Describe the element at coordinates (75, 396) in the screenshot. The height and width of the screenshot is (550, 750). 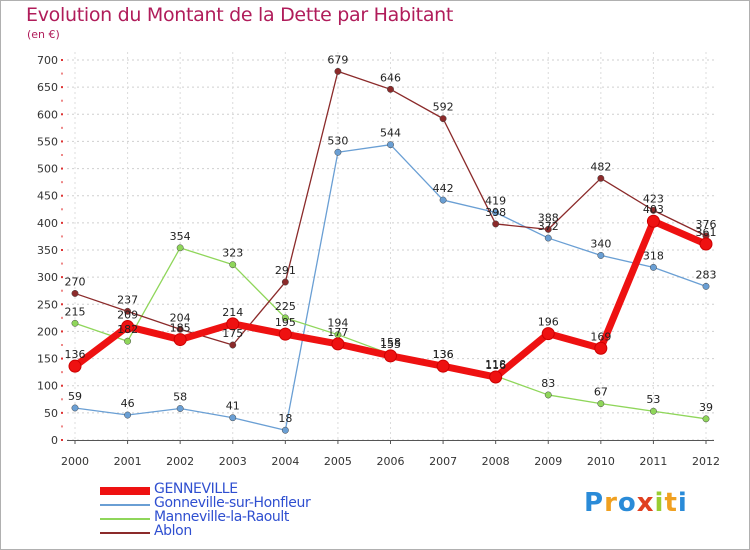
I see `data-label-gonneville-sur-honfleur: 59` at that location.